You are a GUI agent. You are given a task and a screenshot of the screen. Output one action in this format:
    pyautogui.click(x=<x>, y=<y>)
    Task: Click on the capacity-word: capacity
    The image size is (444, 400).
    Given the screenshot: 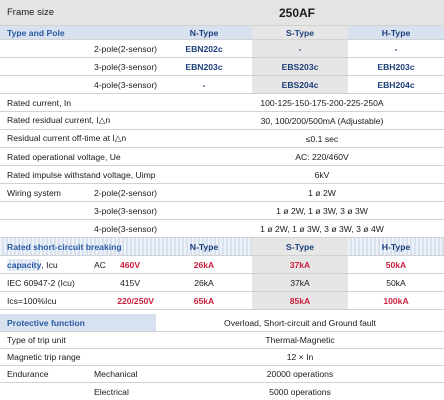 What is the action you would take?
    pyautogui.click(x=24, y=264)
    